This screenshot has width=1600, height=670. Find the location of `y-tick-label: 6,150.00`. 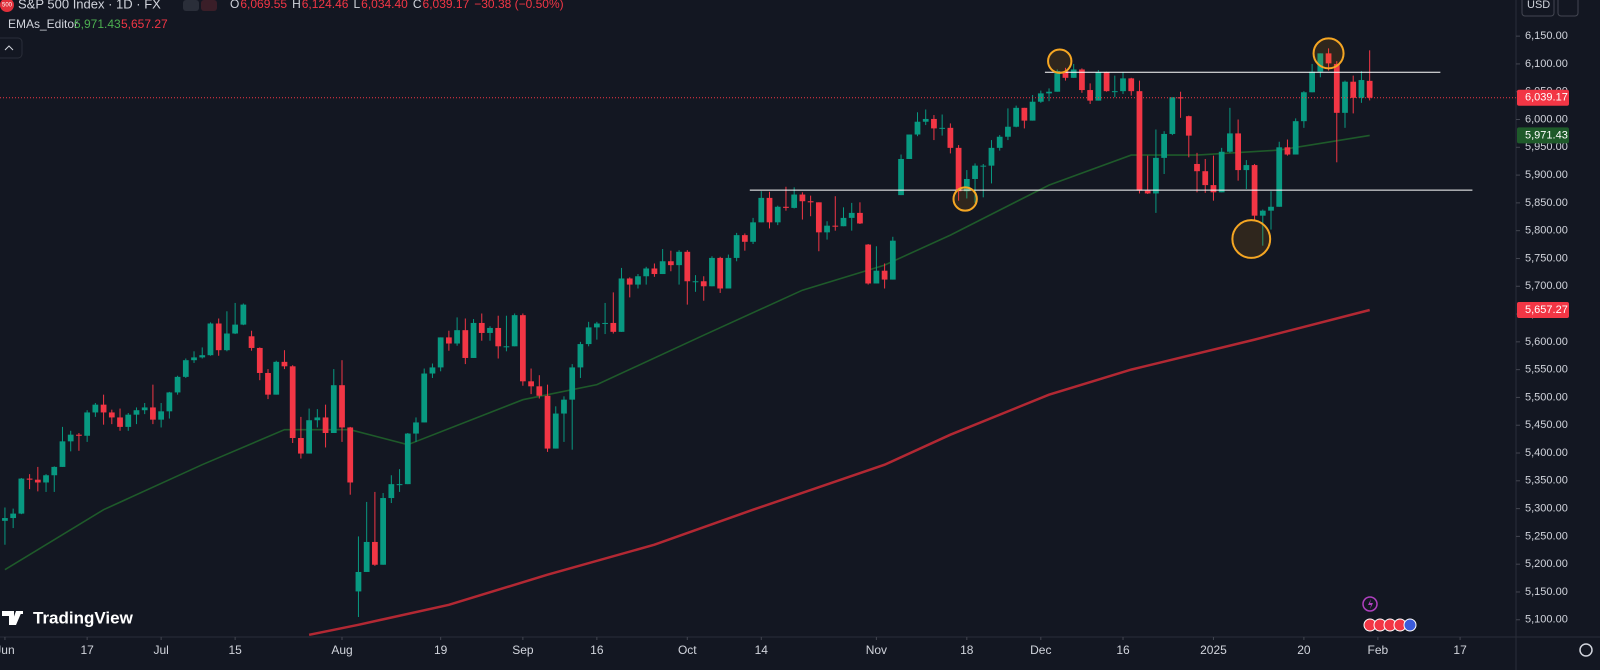

y-tick-label: 6,150.00 is located at coordinates (1546, 36).